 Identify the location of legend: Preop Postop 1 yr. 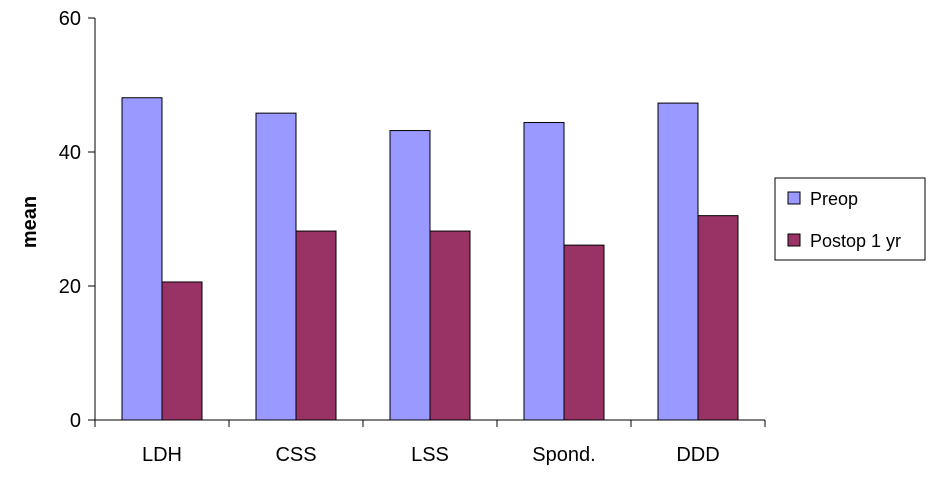
(850, 219).